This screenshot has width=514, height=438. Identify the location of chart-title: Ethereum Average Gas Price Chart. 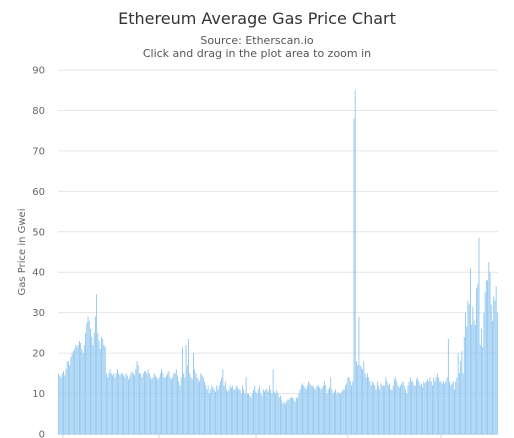
(257, 18).